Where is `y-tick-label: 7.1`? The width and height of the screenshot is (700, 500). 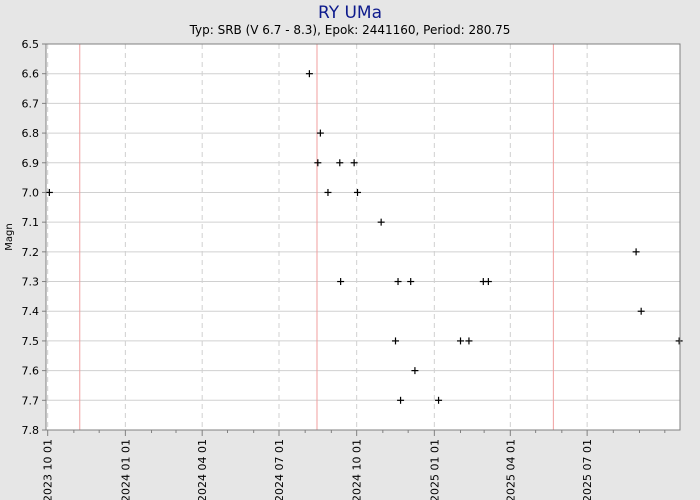 y-tick-label: 7.1 is located at coordinates (31, 222).